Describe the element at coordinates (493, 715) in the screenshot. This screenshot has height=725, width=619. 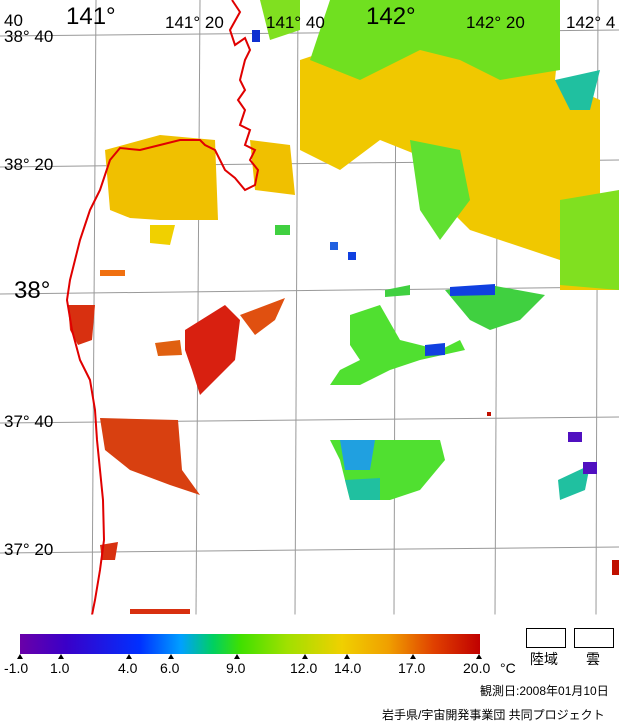
I see `credit-text: 岩手県/宇宙開発事業団 共同プロジェクト` at that location.